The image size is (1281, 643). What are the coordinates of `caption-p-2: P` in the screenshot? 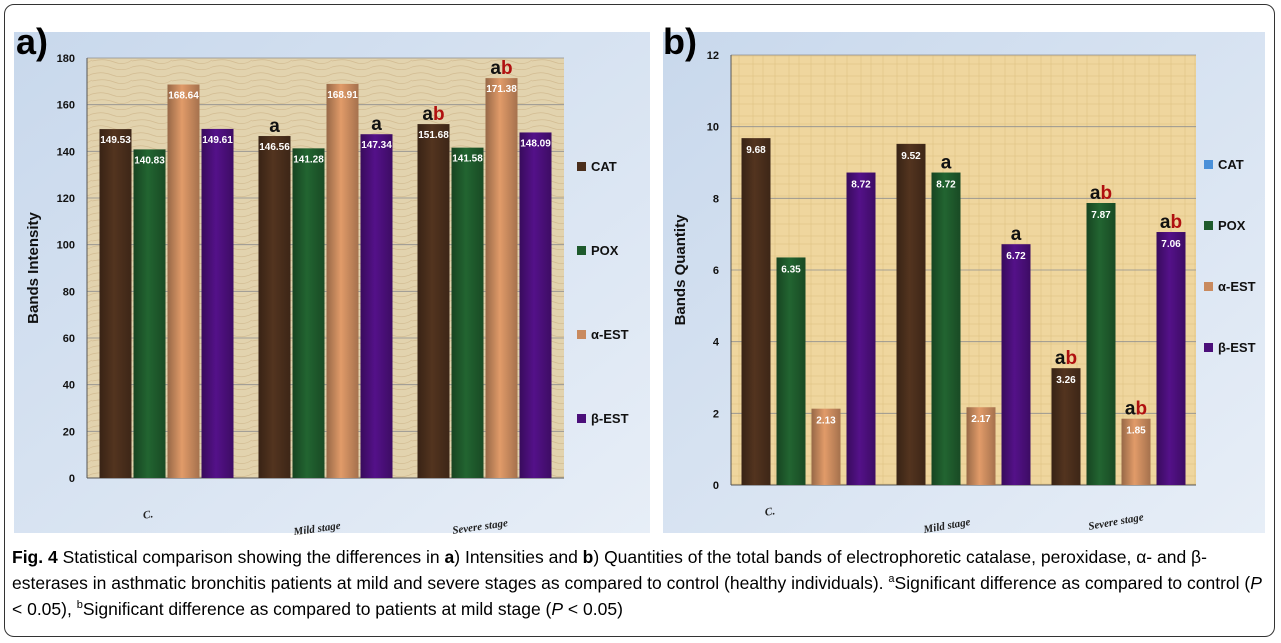 It's located at (557, 609).